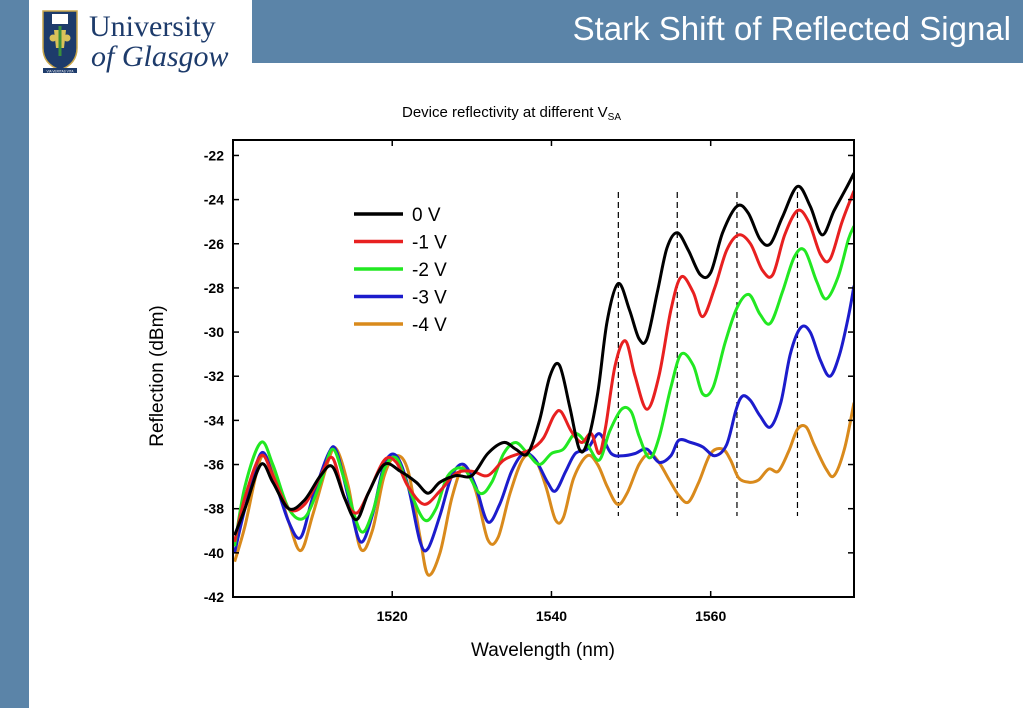 The height and width of the screenshot is (708, 1023). What do you see at coordinates (214, 200) in the screenshot?
I see `y-tick-label: -24` at bounding box center [214, 200].